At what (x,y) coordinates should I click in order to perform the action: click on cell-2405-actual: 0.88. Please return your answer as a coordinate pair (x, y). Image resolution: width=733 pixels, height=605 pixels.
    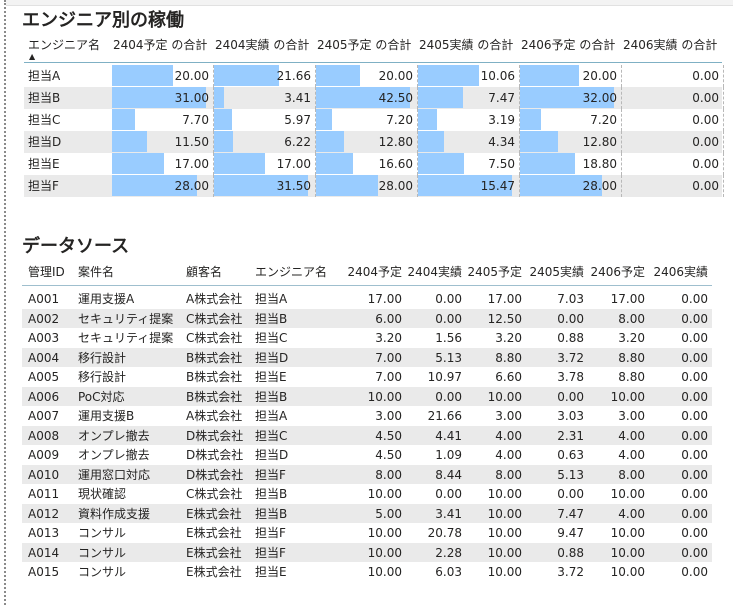
    Looking at the image, I should click on (570, 338).